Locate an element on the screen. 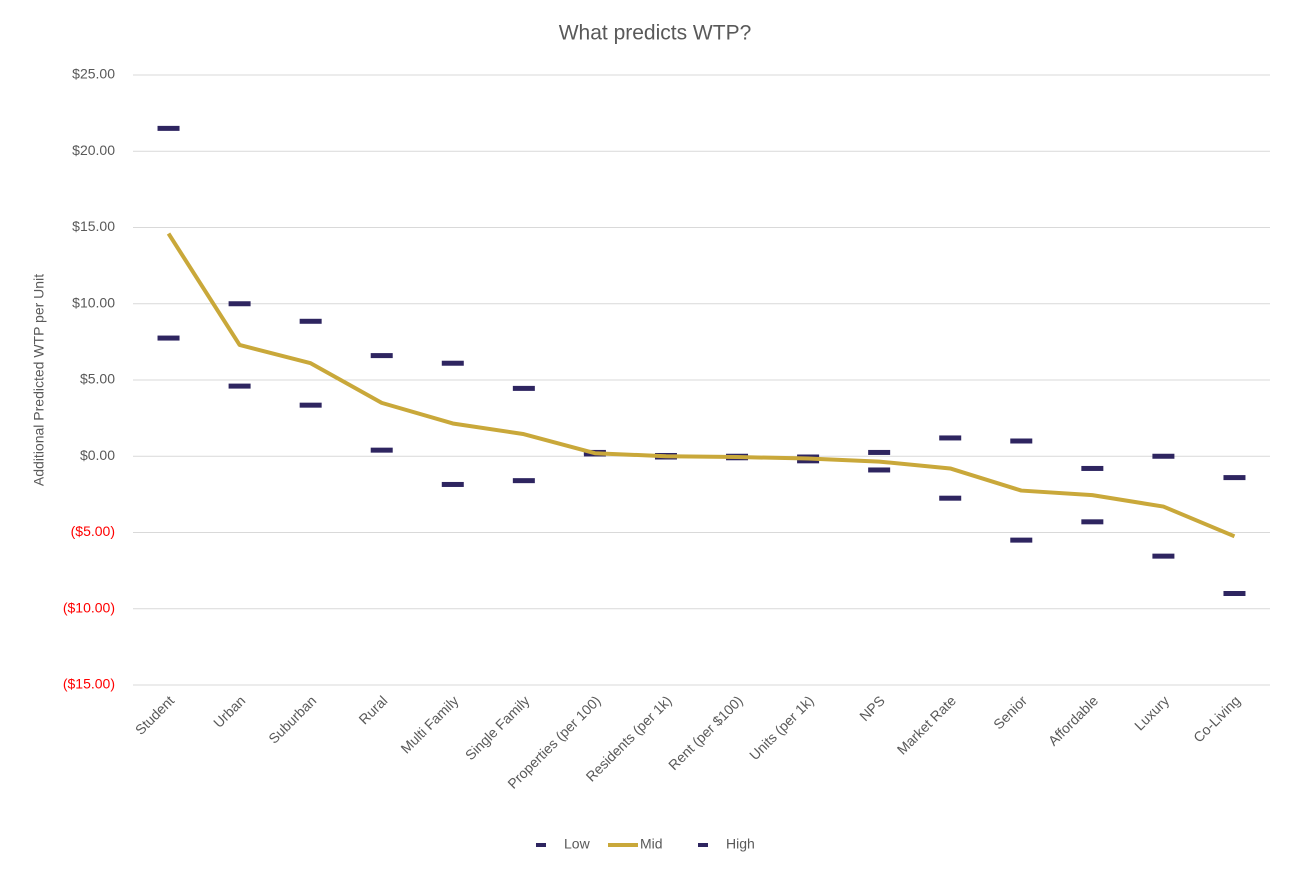 The height and width of the screenshot is (875, 1292). x-tick-label: Rent (per $100) is located at coordinates (705, 732).